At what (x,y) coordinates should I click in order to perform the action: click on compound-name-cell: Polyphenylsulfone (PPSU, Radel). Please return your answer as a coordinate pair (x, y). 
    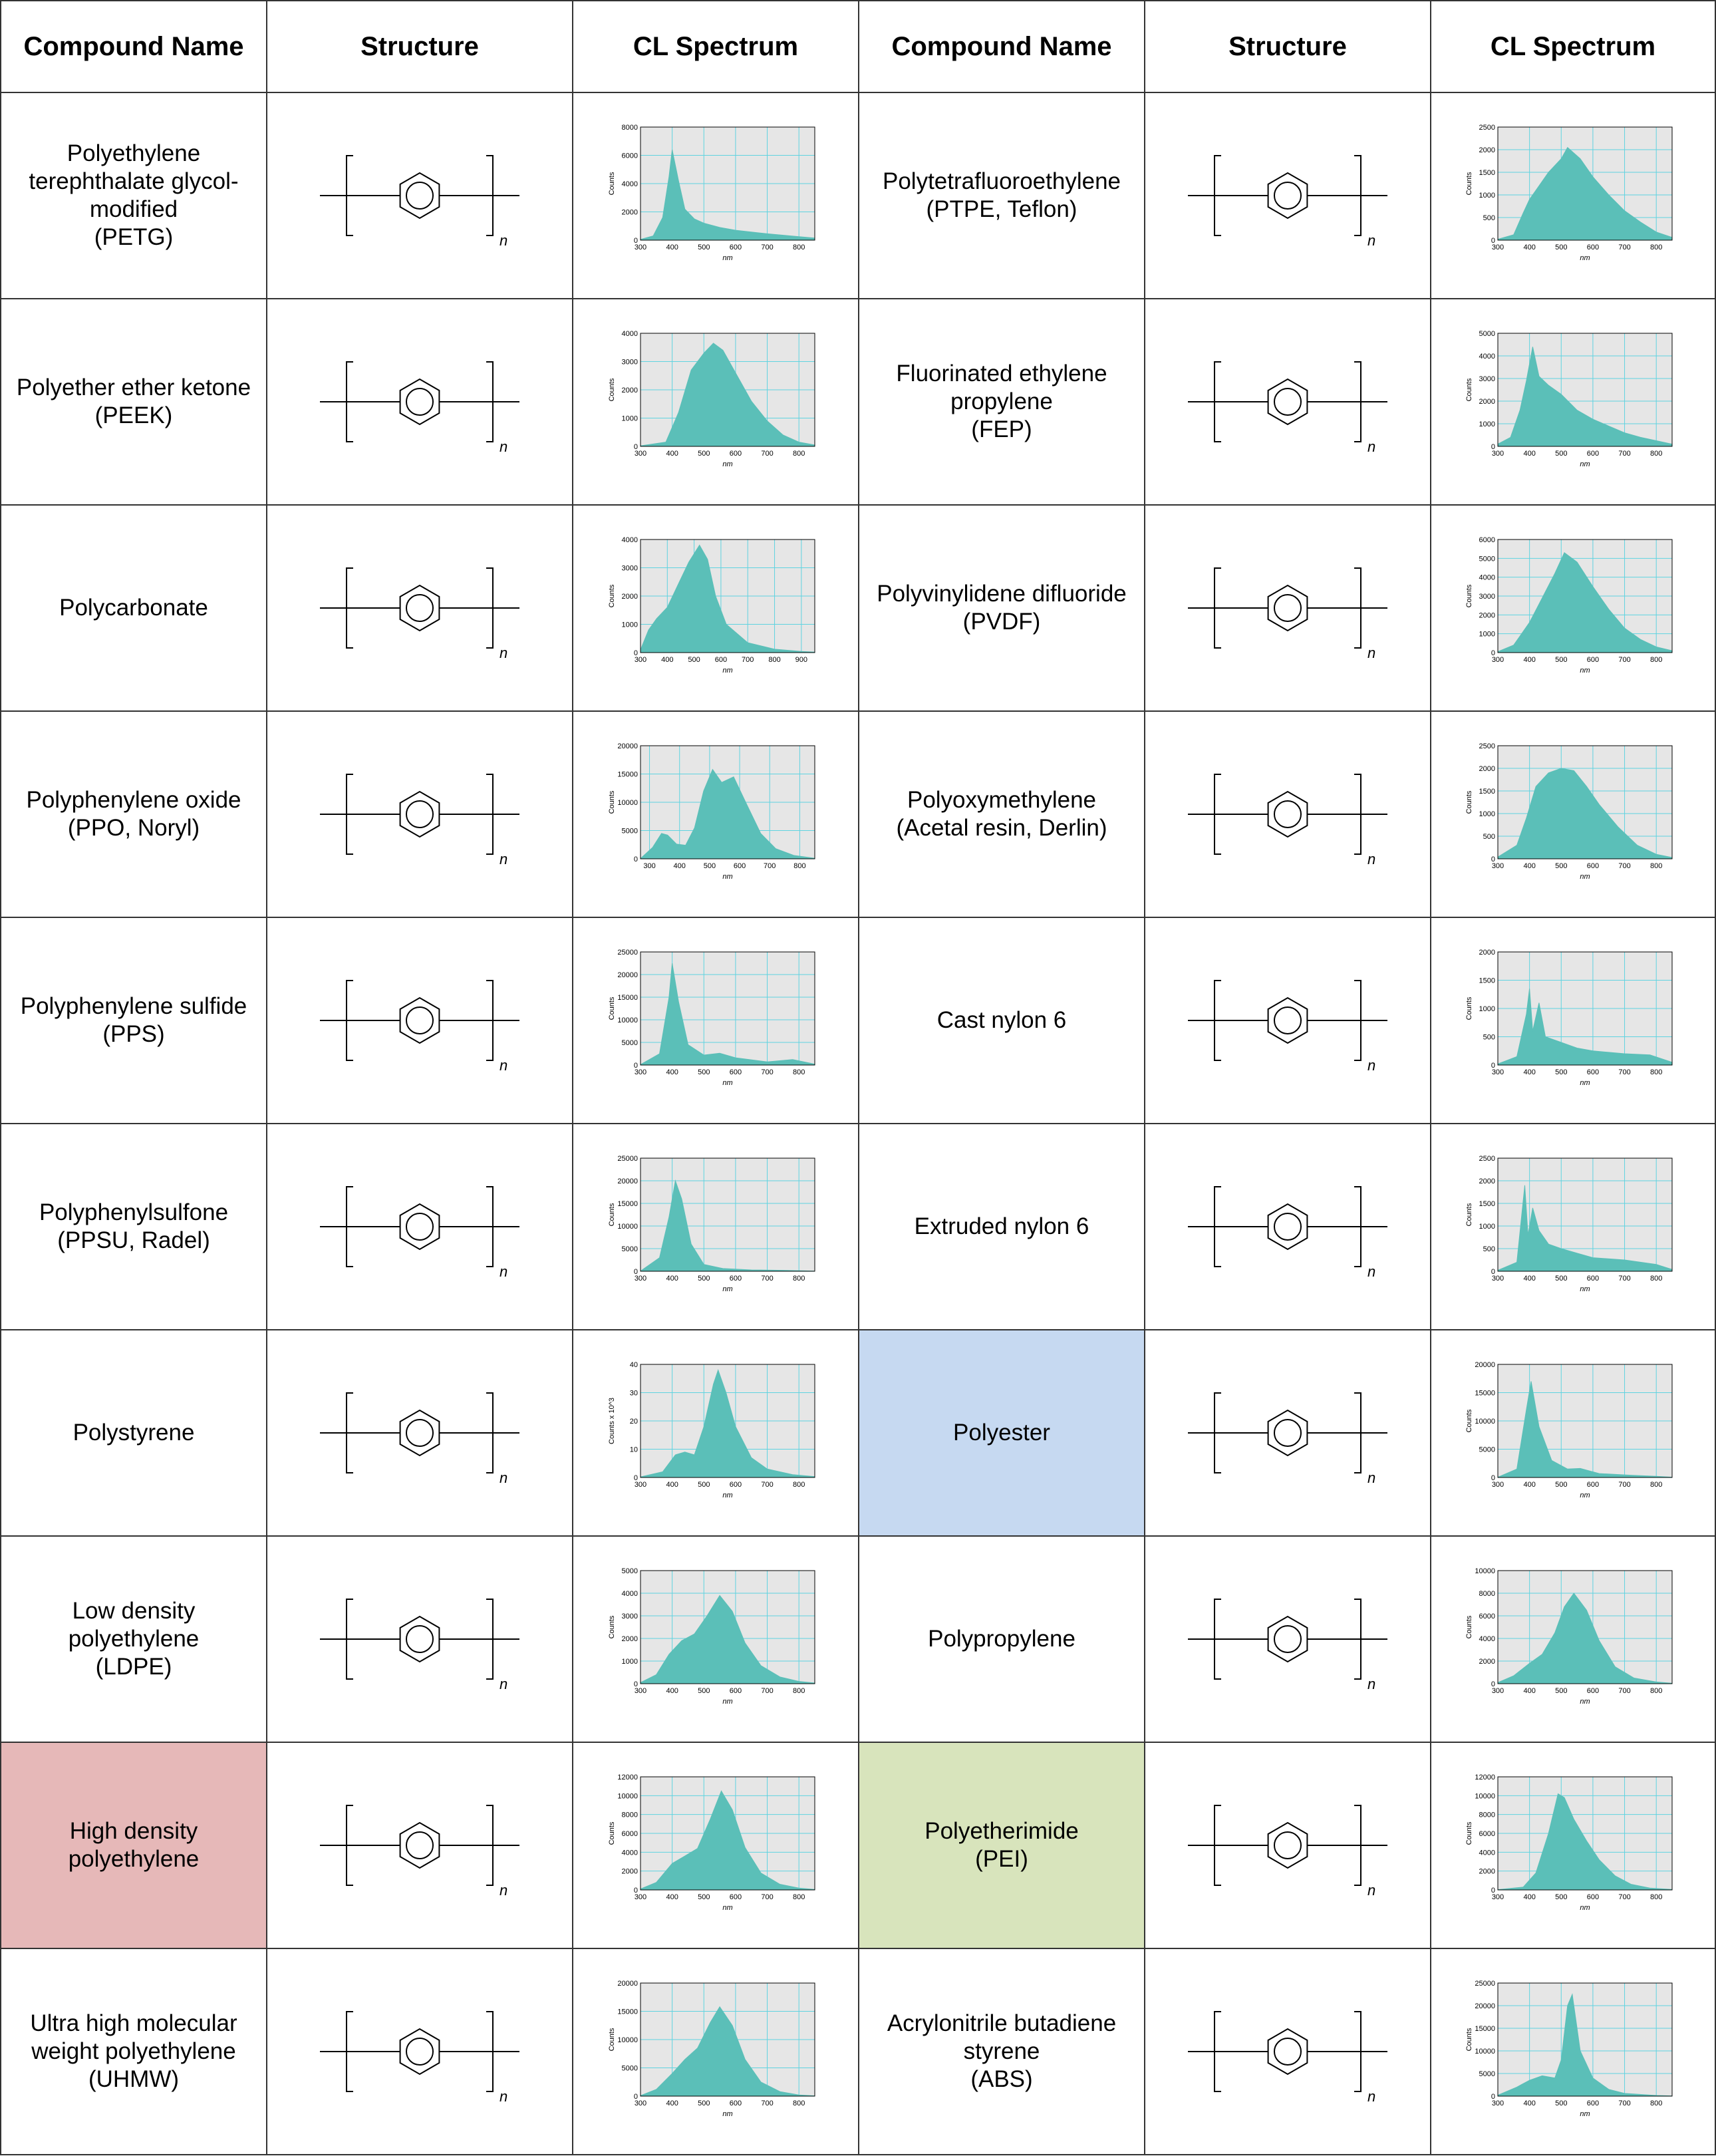
    Looking at the image, I should click on (133, 1226).